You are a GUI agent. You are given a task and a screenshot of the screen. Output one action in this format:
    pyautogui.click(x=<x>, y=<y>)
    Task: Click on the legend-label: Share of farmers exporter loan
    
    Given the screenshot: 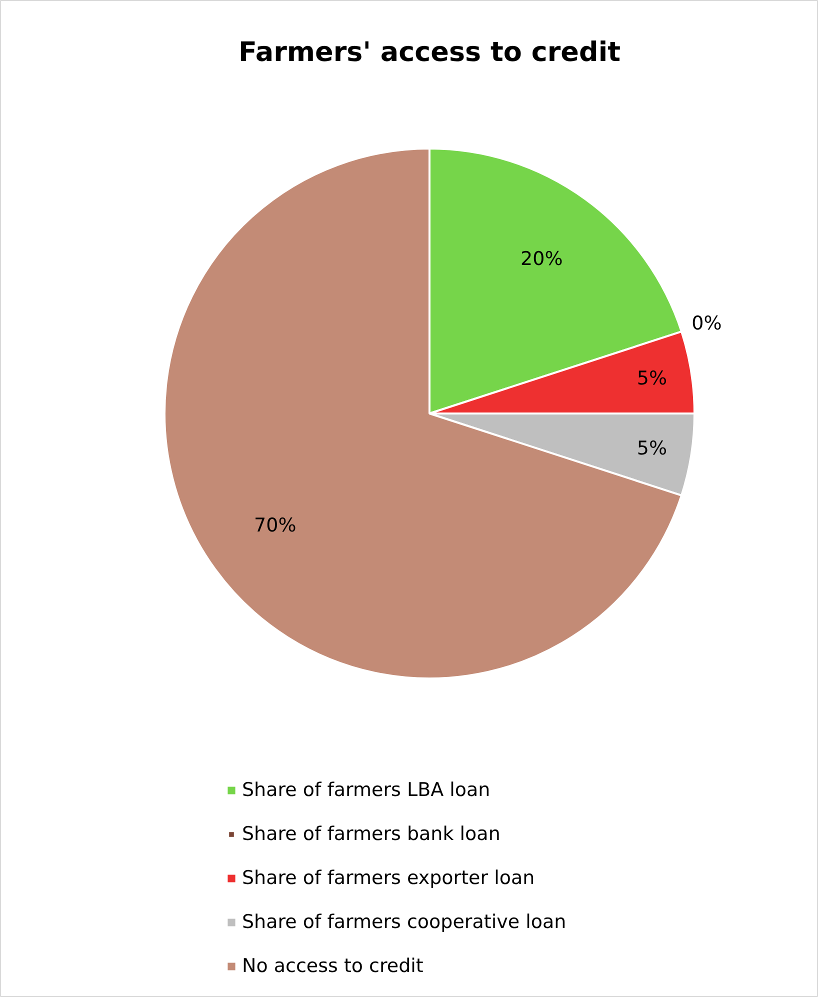 What is the action you would take?
    pyautogui.click(x=388, y=878)
    